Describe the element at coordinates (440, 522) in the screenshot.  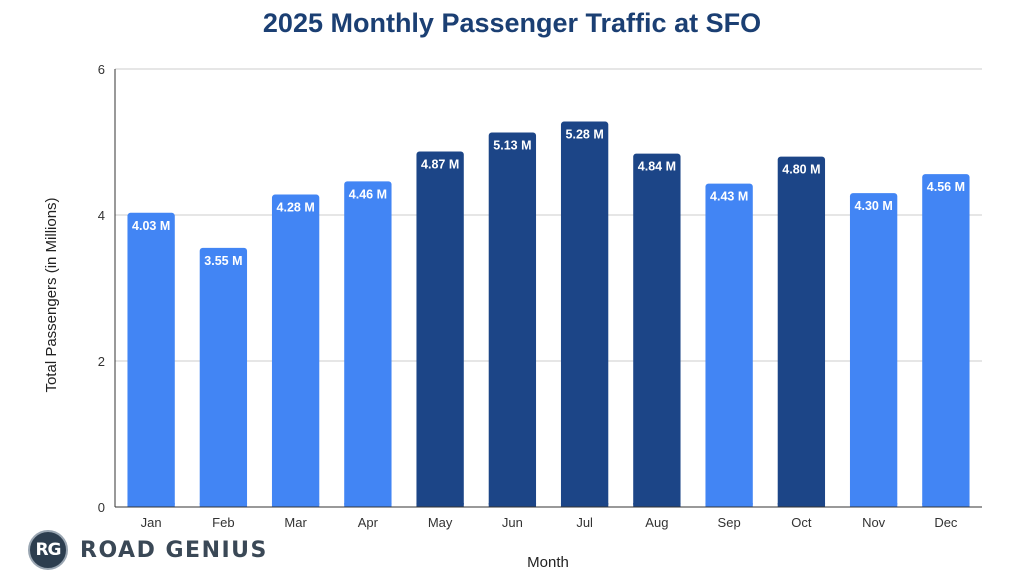
I see `x-tick-label: May` at that location.